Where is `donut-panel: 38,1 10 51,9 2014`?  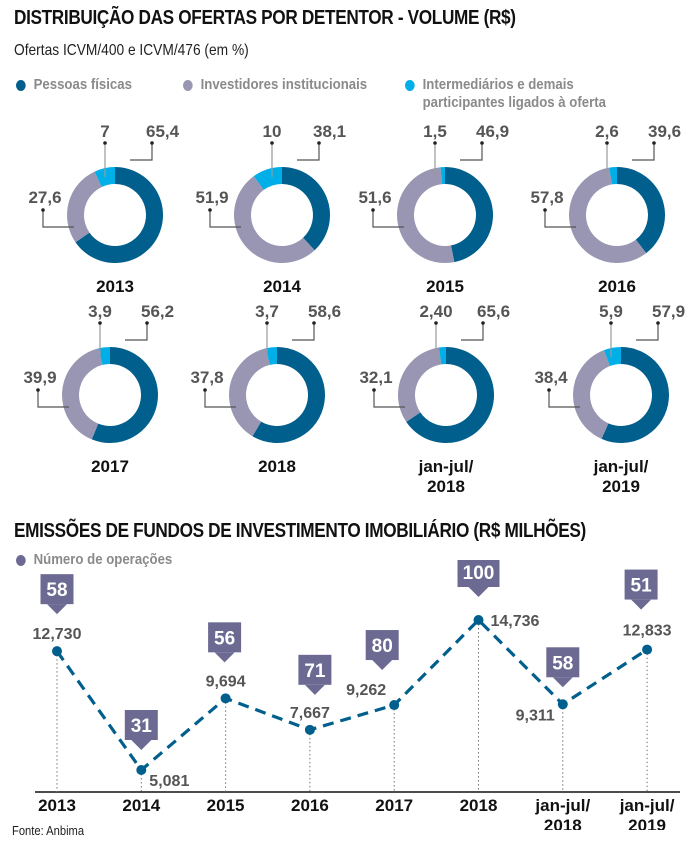 donut-panel: 38,1 10 51,9 2014 is located at coordinates (270, 209).